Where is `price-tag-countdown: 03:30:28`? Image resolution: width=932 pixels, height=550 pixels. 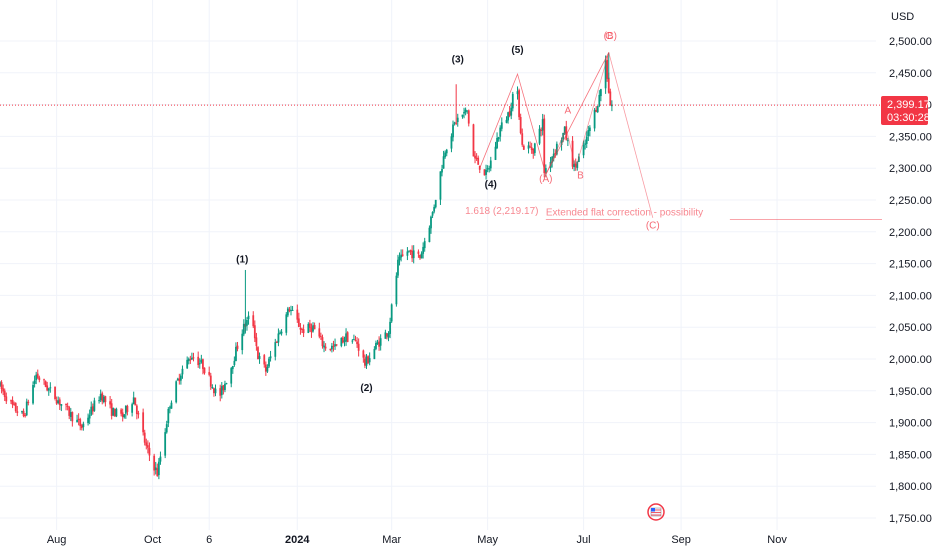
price-tag-countdown: 03:30:28 is located at coordinates (908, 118).